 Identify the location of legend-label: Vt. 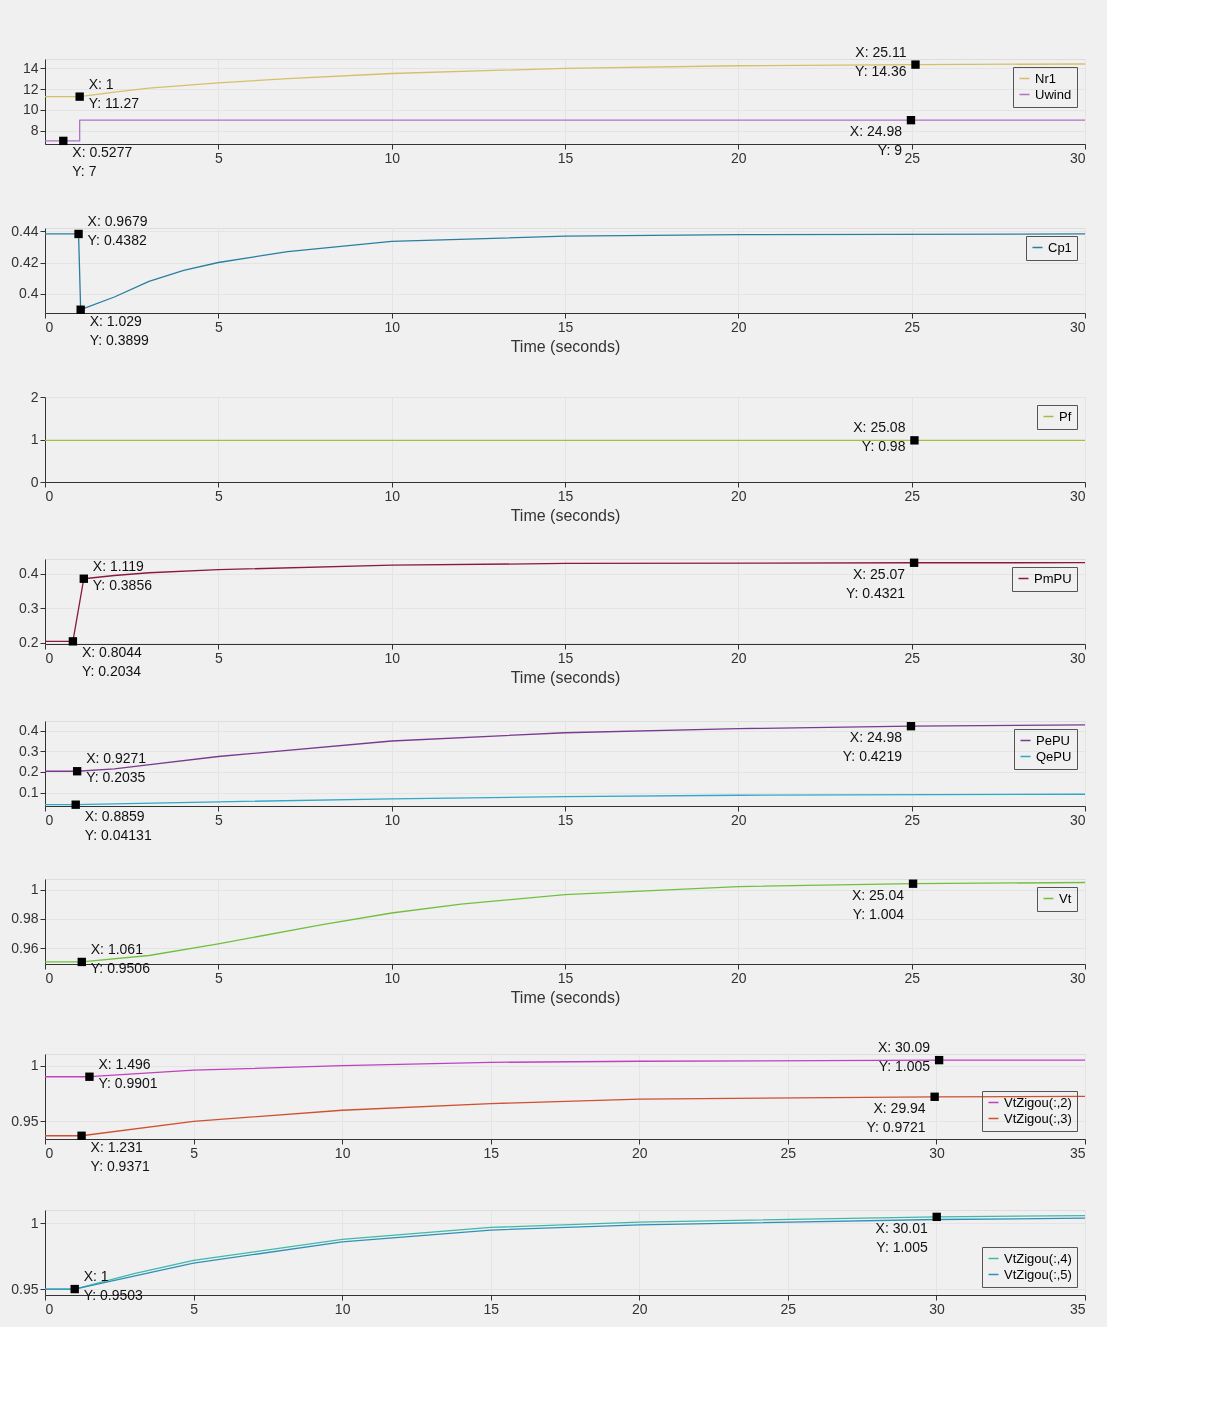
(1065, 898).